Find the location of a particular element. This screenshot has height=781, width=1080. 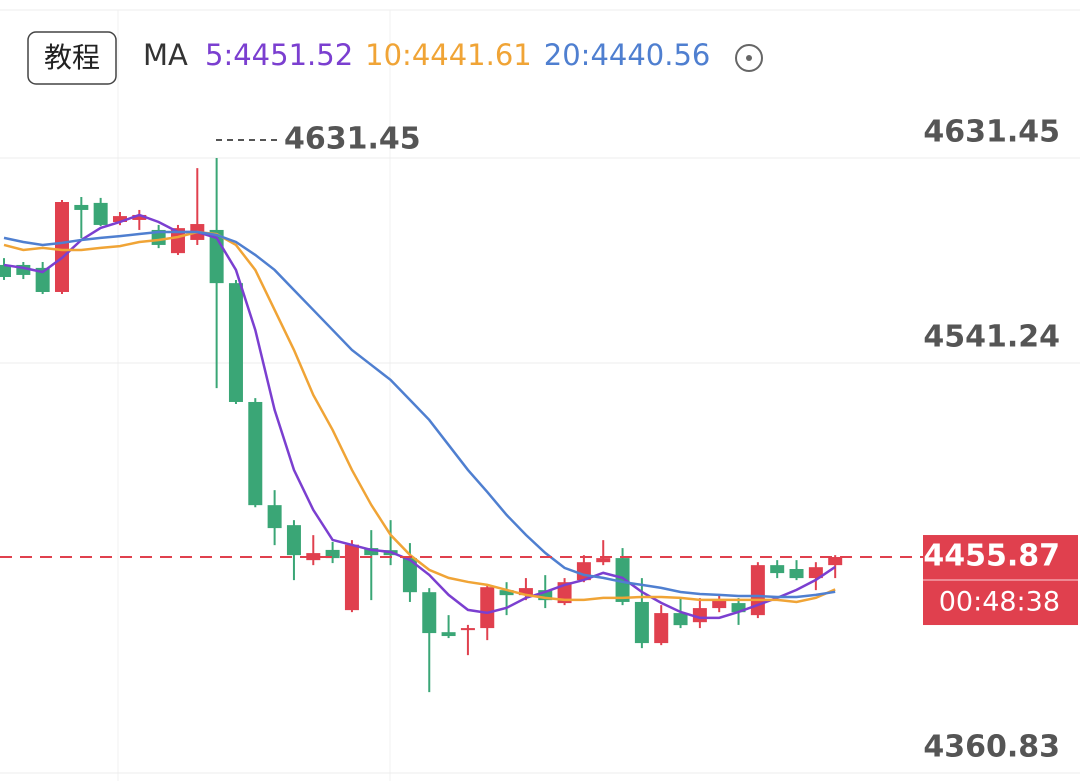

y-tick-label: 4631.45 is located at coordinates (991, 132).